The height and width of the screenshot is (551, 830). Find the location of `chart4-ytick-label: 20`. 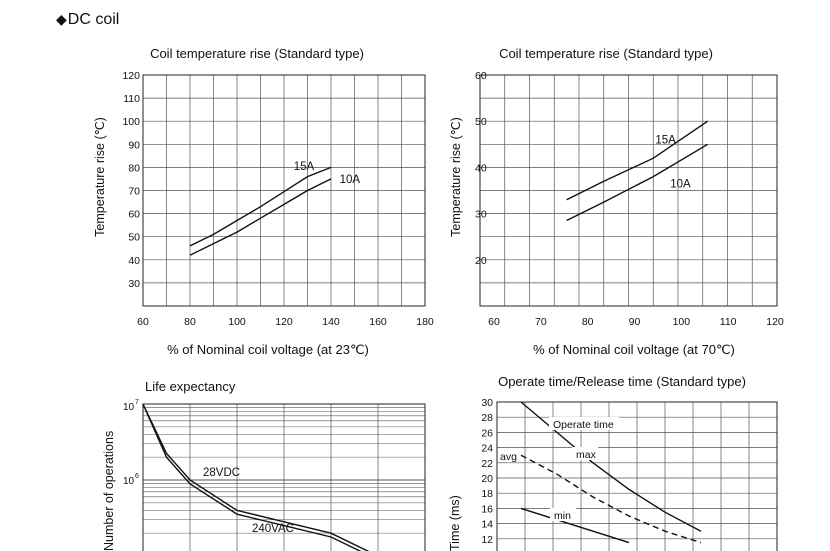

chart4-ytick-label: 20 is located at coordinates (487, 479).